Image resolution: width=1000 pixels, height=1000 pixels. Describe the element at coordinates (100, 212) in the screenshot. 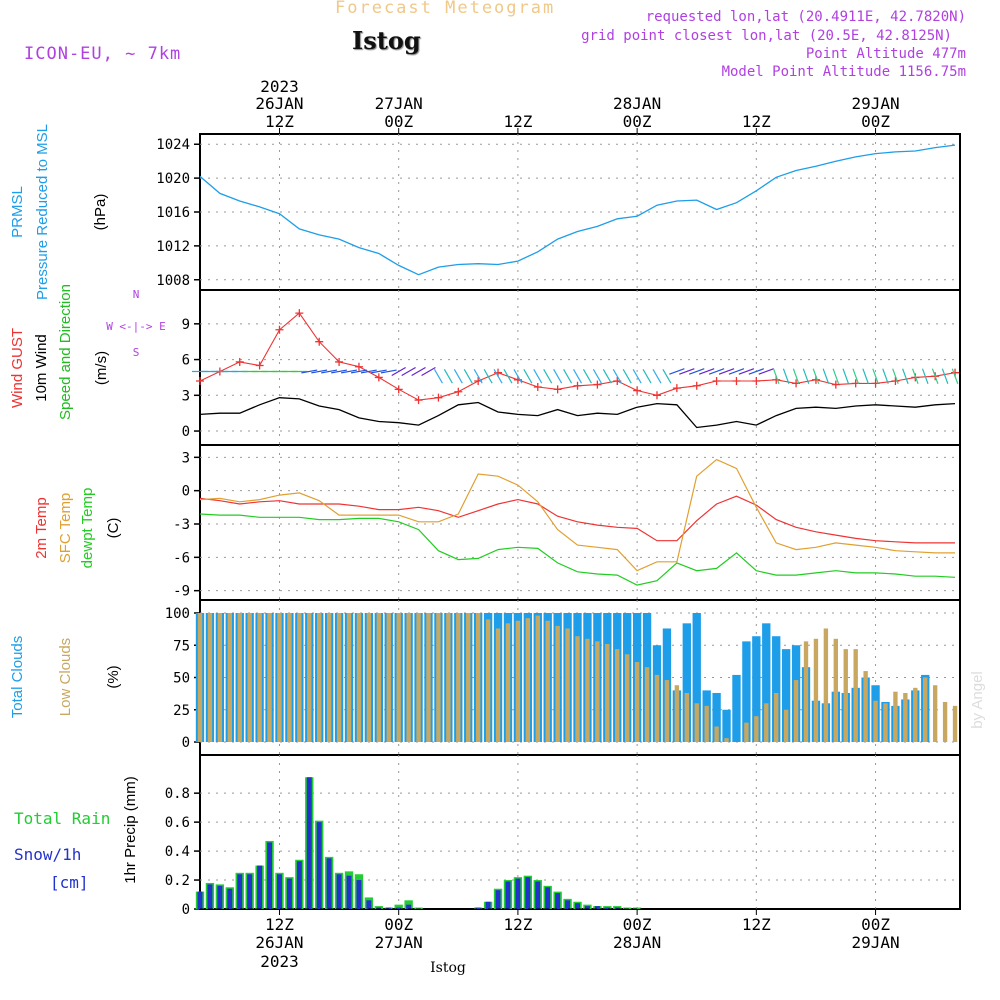

I see `pressure-unit-label: (hPa)` at that location.